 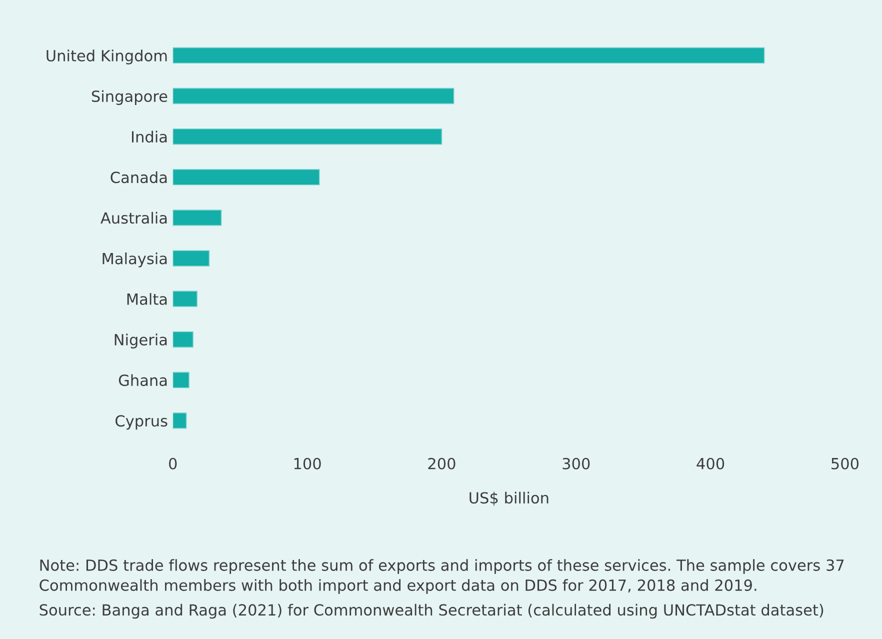 I want to click on x-tick-label: 0, so click(x=173, y=464).